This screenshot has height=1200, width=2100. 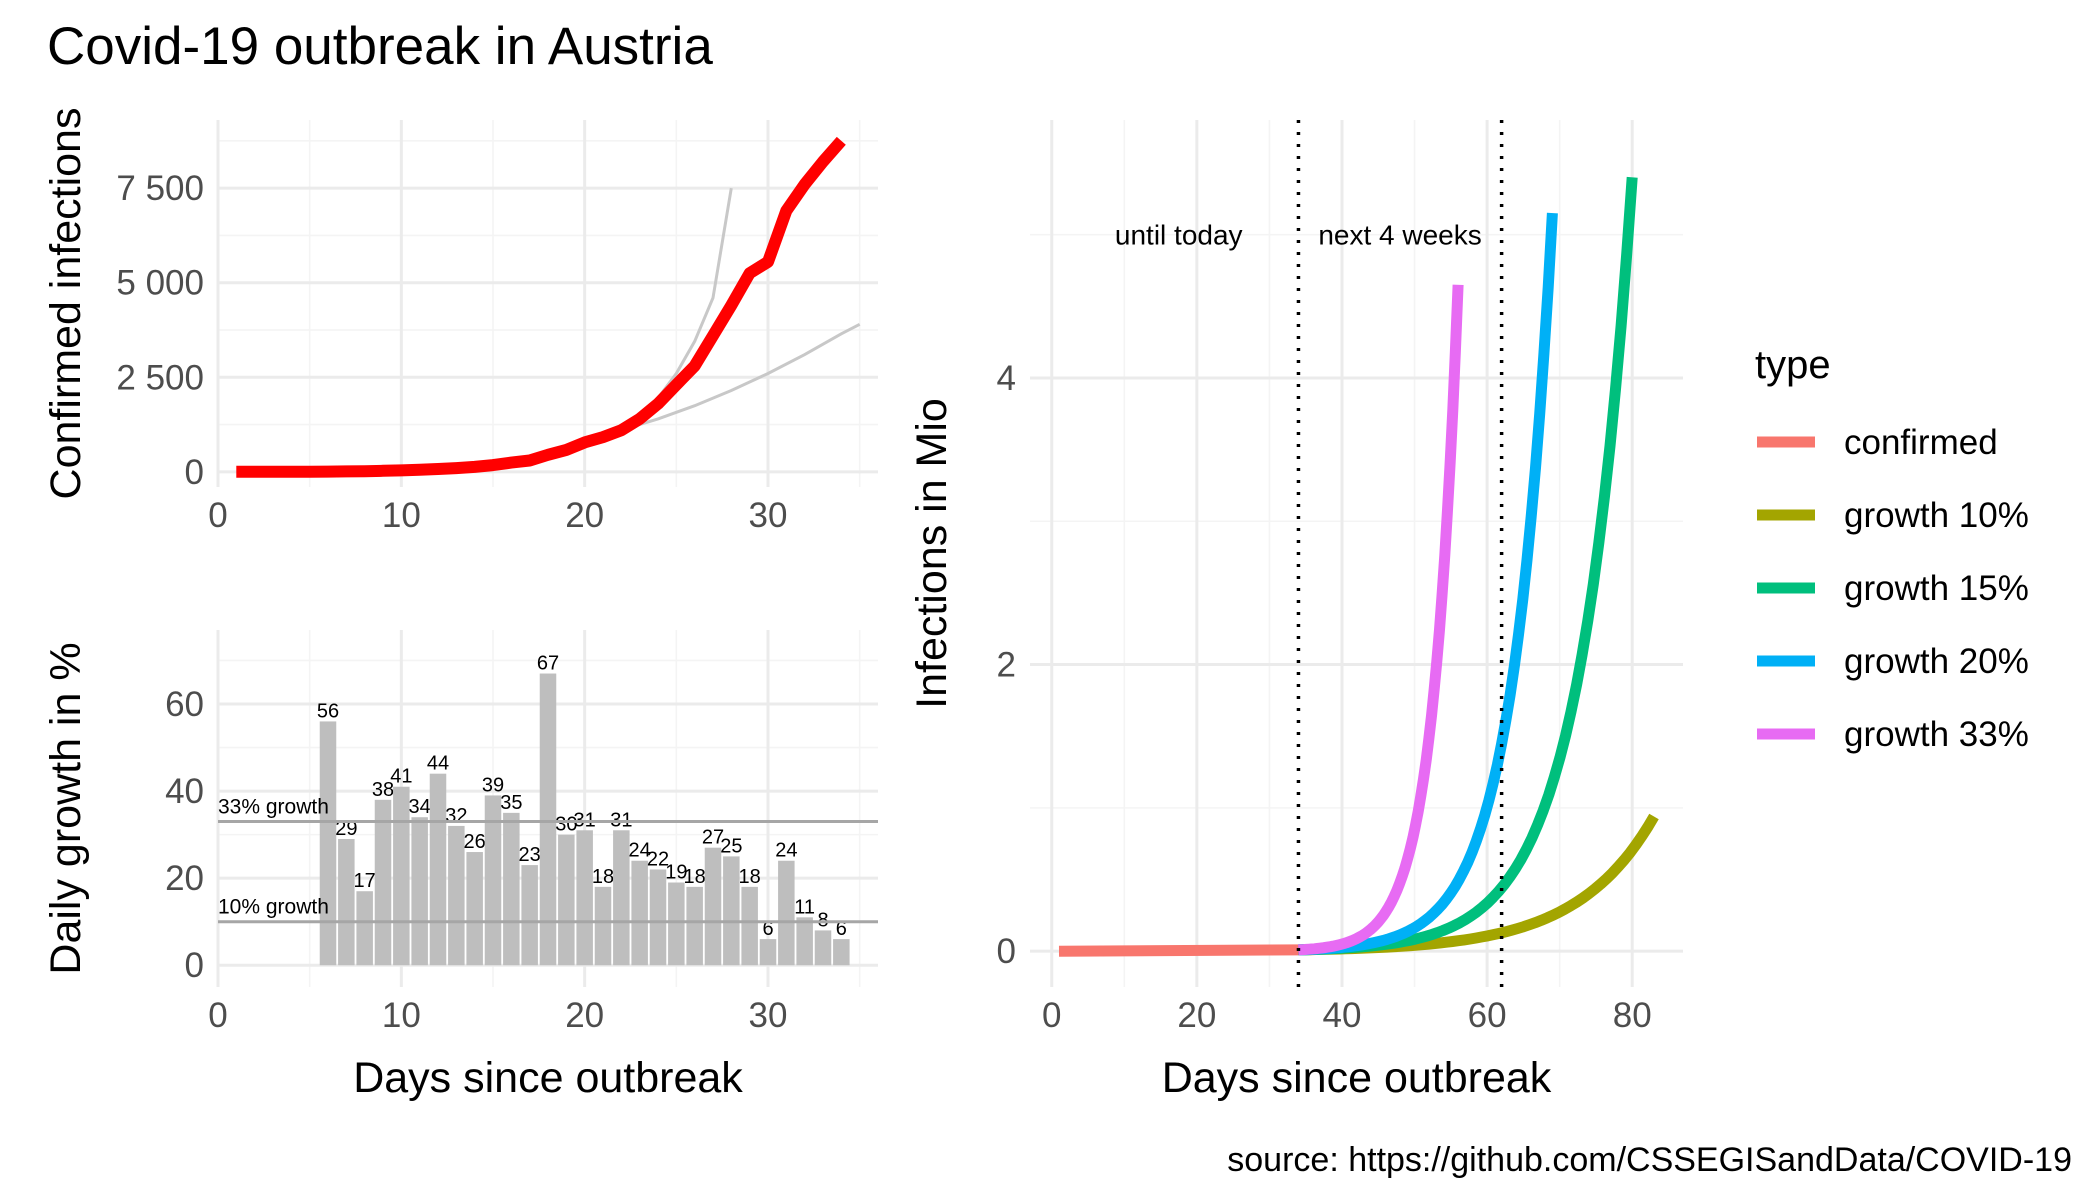 What do you see at coordinates (1936, 588) in the screenshot?
I see `legend-label: growth 15%` at bounding box center [1936, 588].